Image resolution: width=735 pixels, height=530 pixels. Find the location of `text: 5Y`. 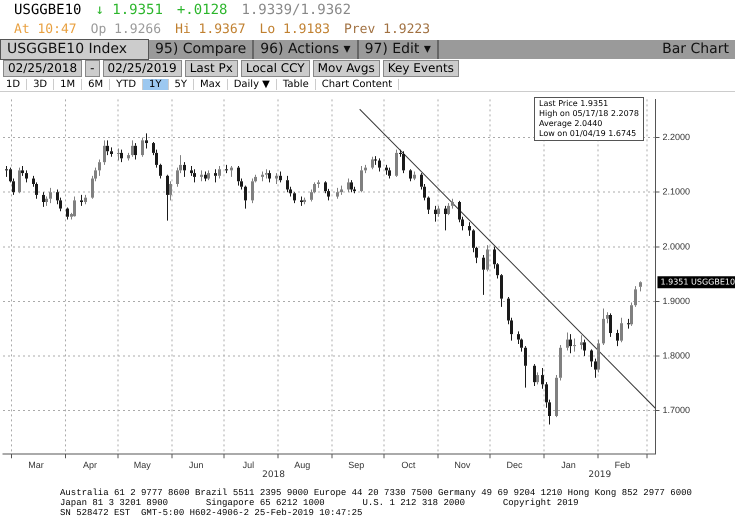

text: 5Y is located at coordinates (181, 84).